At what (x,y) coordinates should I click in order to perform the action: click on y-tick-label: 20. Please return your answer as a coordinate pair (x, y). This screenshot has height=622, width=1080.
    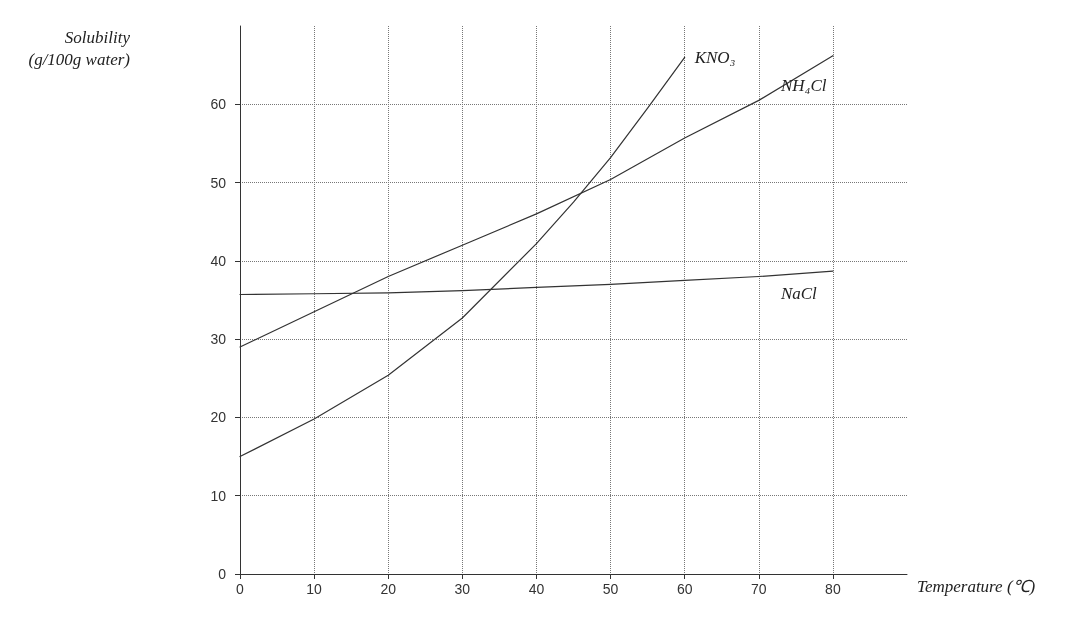
    Looking at the image, I should click on (218, 417).